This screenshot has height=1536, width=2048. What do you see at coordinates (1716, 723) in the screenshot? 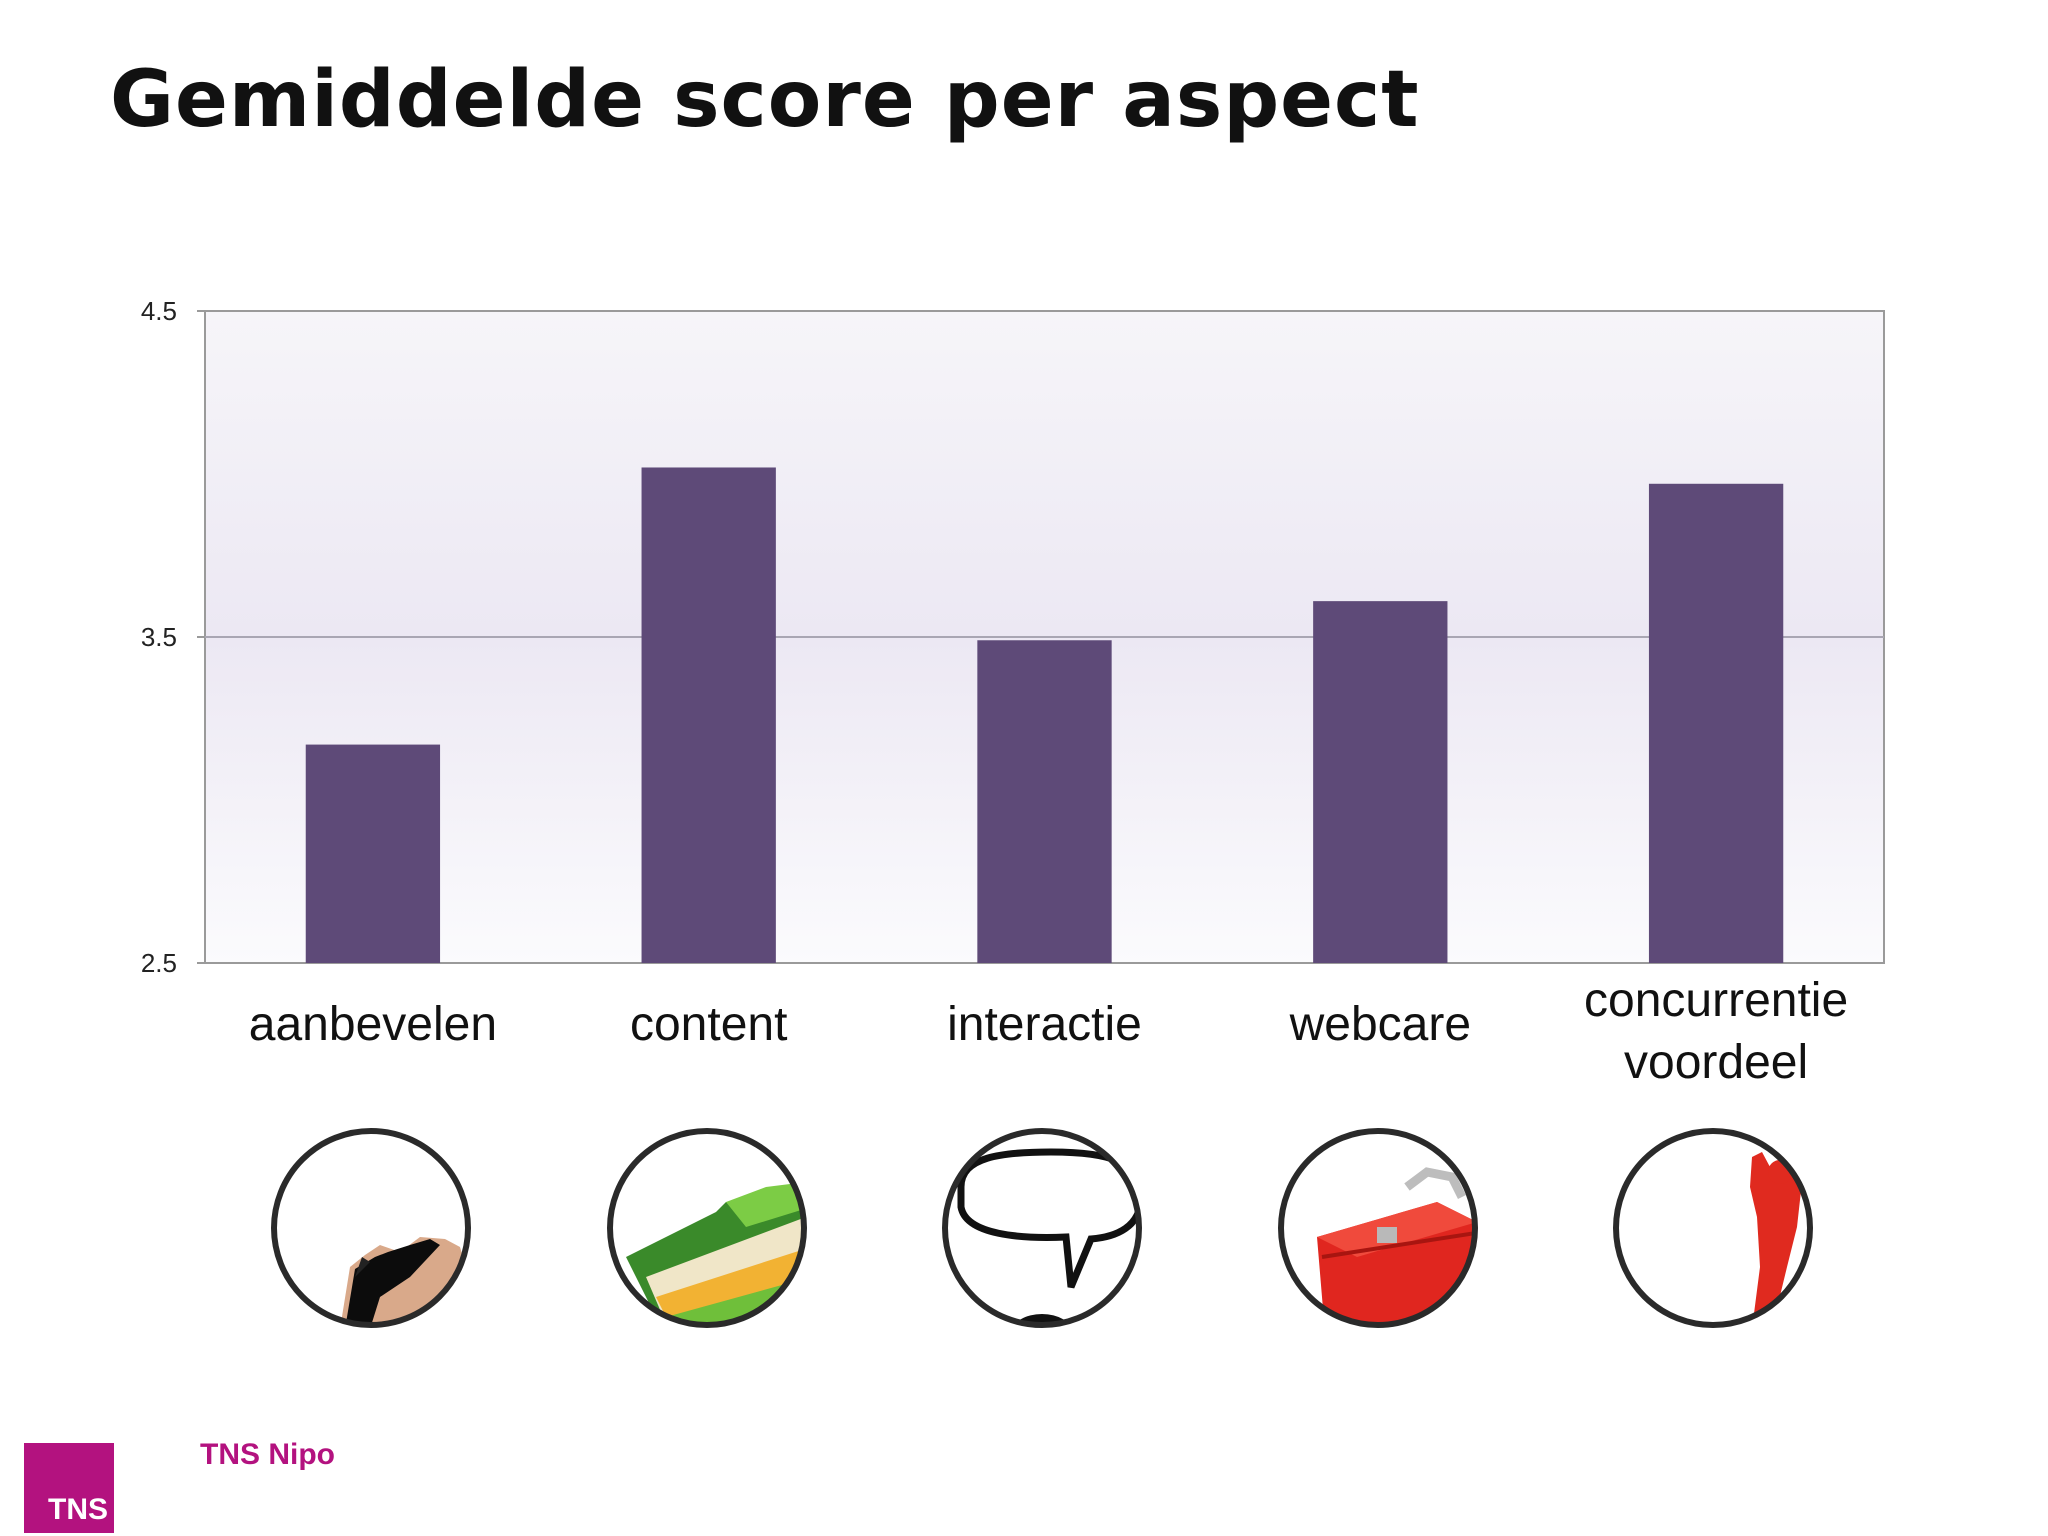
I see `bar-concurrentie-voordeel` at bounding box center [1716, 723].